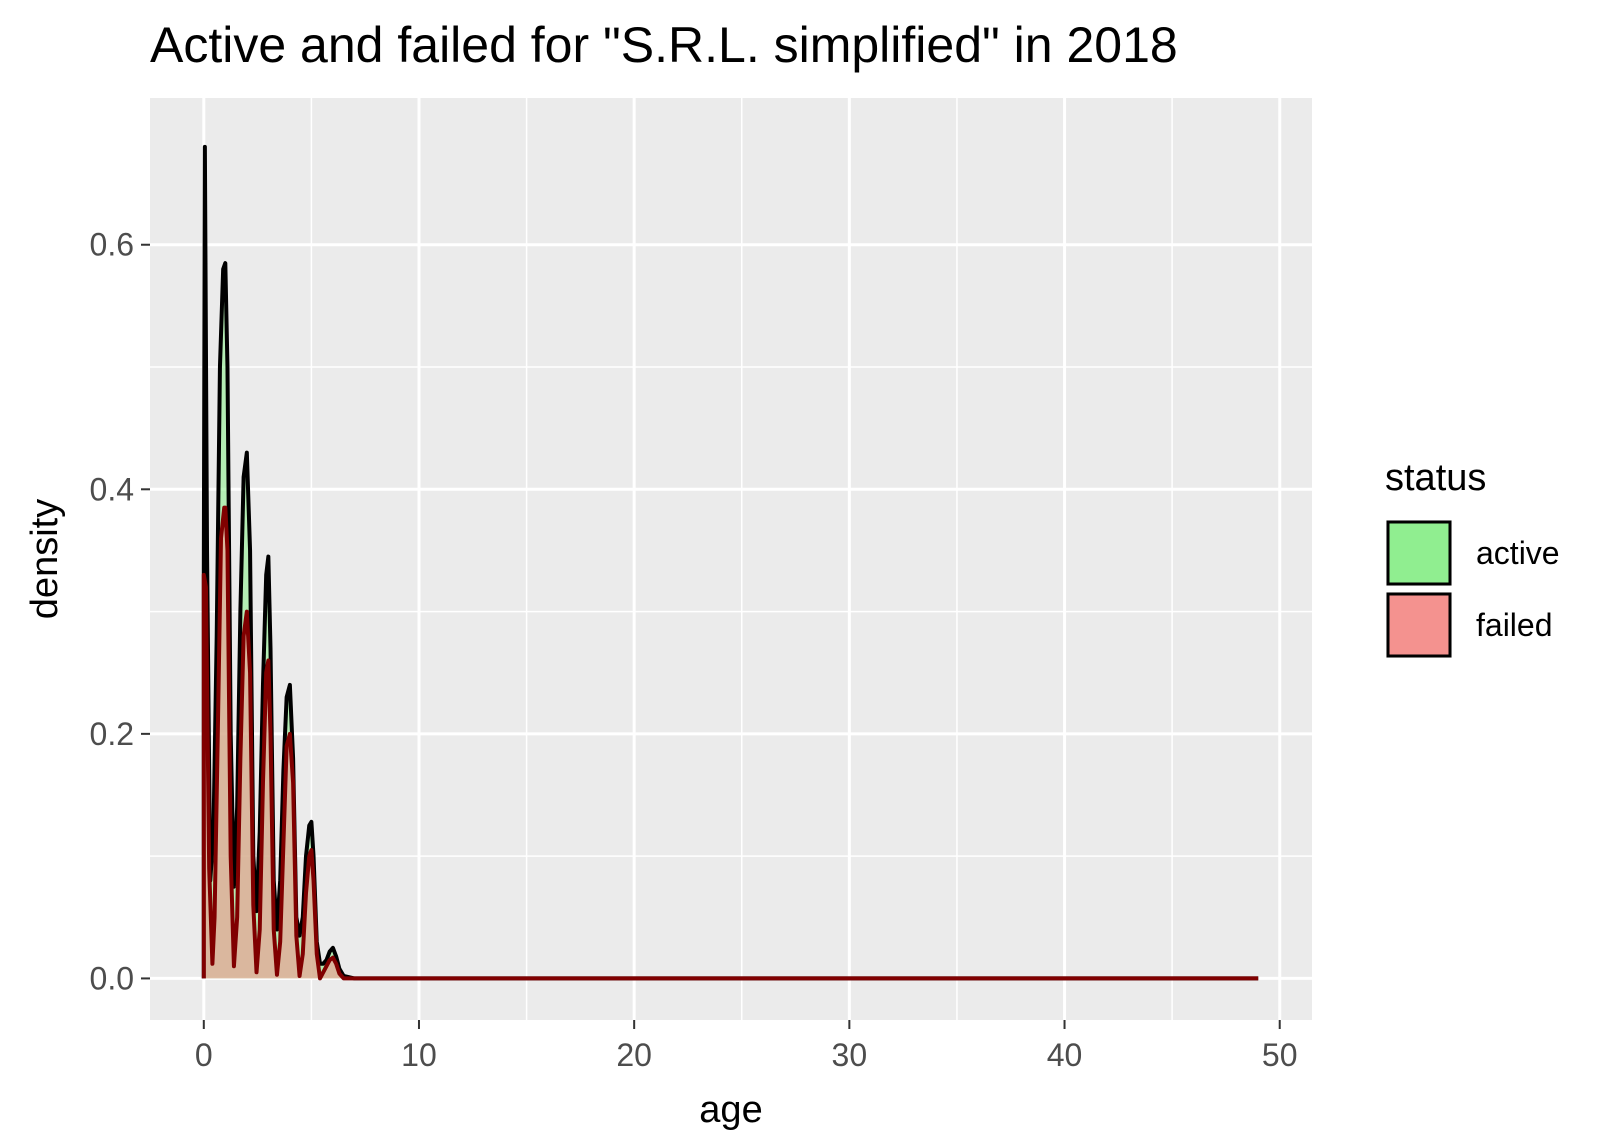  Describe the element at coordinates (112, 489) in the screenshot. I see `y-tick-label: 0.4` at that location.